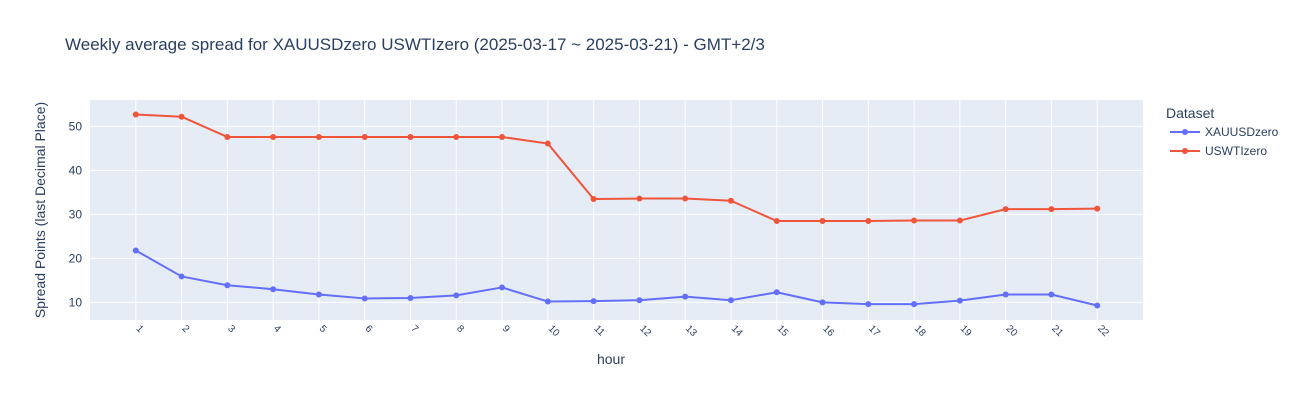  Describe the element at coordinates (783, 331) in the screenshot. I see `x-tick-label: 15` at that location.